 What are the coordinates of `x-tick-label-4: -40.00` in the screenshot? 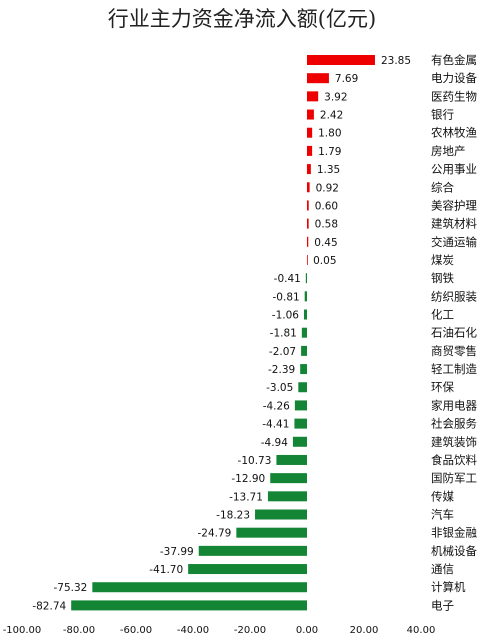 It's located at (193, 630).